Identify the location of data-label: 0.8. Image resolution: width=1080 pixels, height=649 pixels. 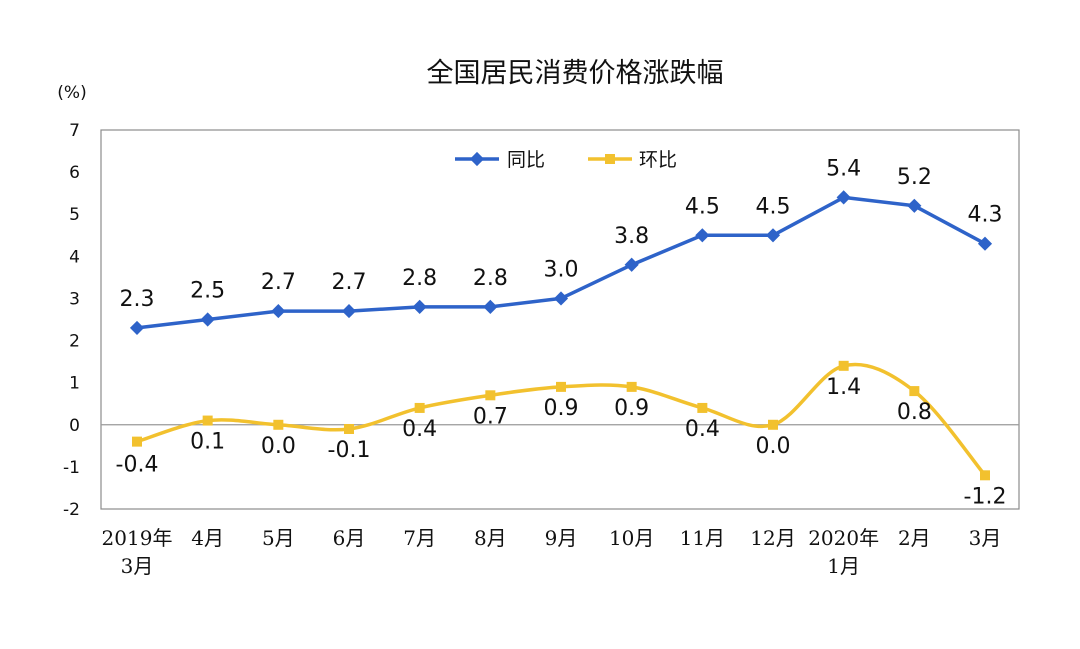
(914, 412).